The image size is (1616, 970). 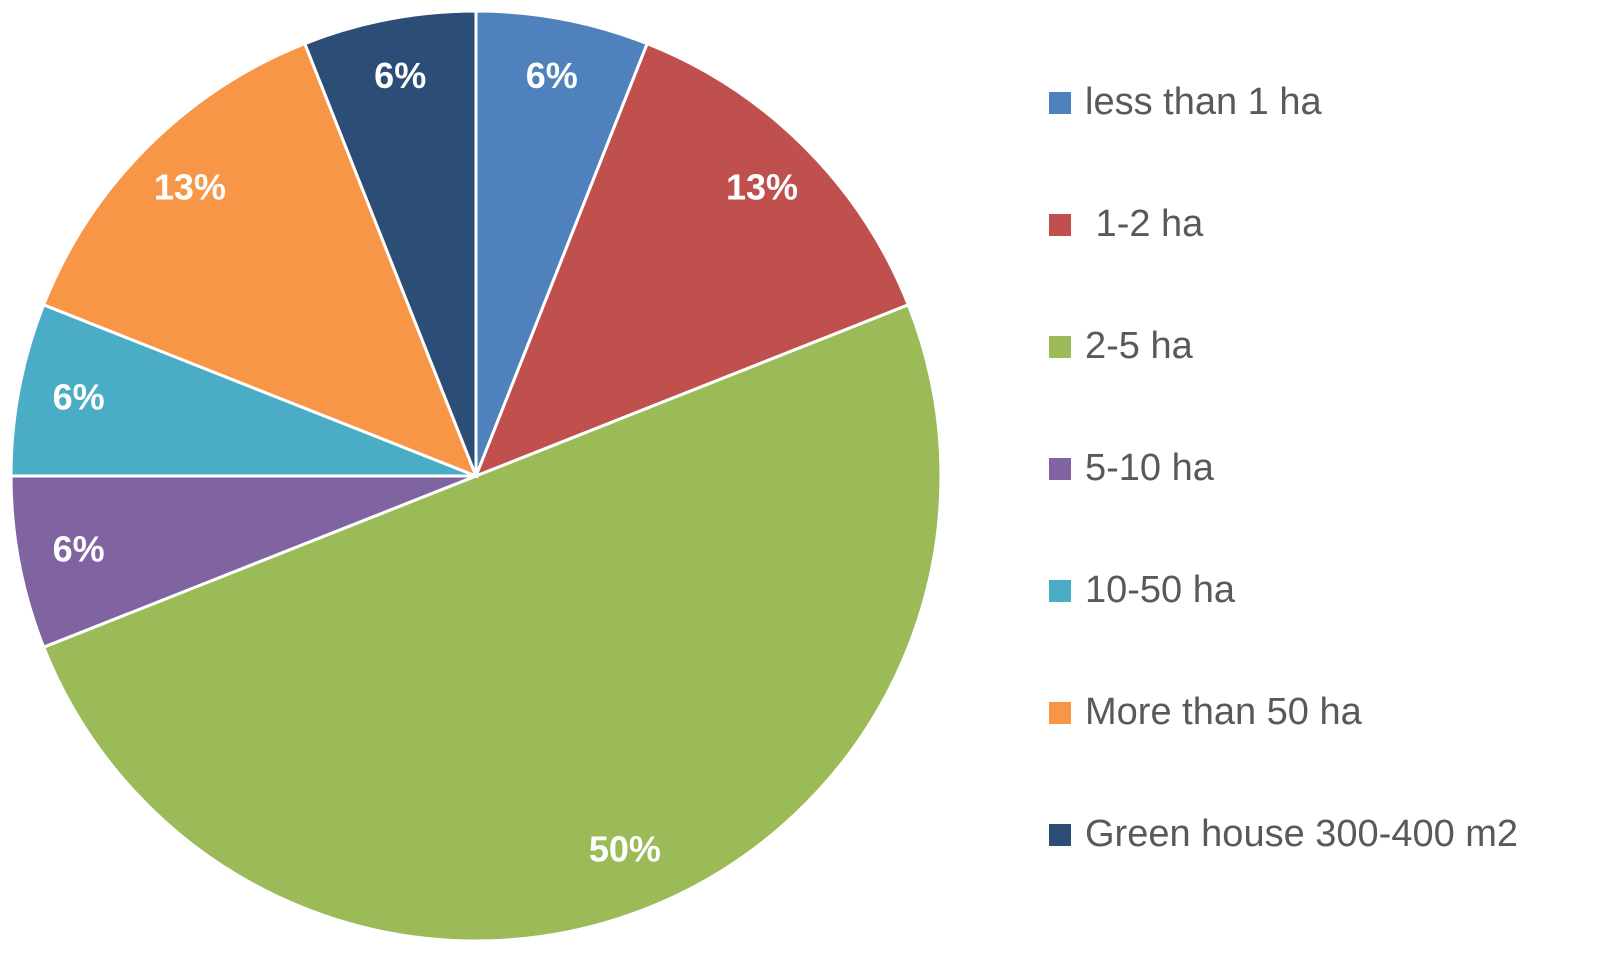 What do you see at coordinates (1224, 712) in the screenshot?
I see `legend-label: More than 50 ha` at bounding box center [1224, 712].